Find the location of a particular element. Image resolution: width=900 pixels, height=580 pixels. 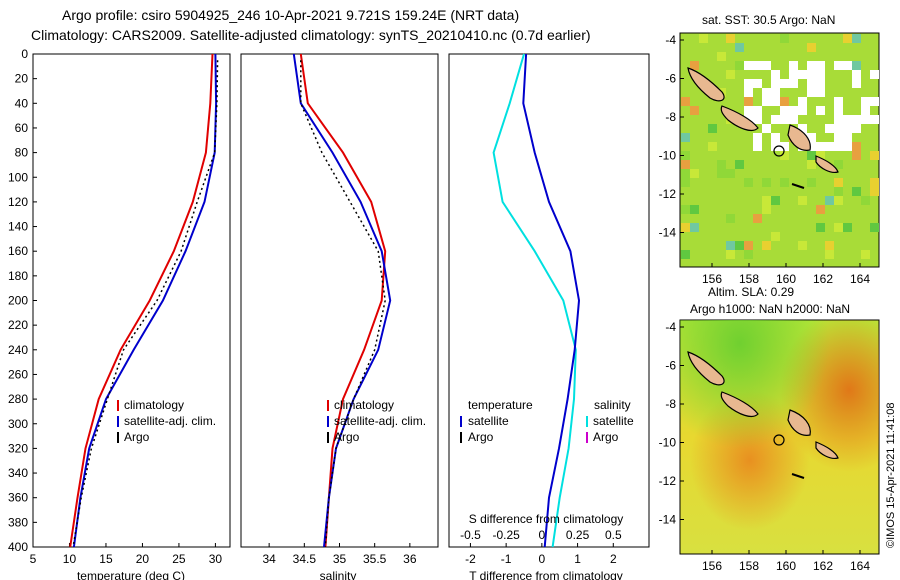

difference-series is located at coordinates (536, 300).